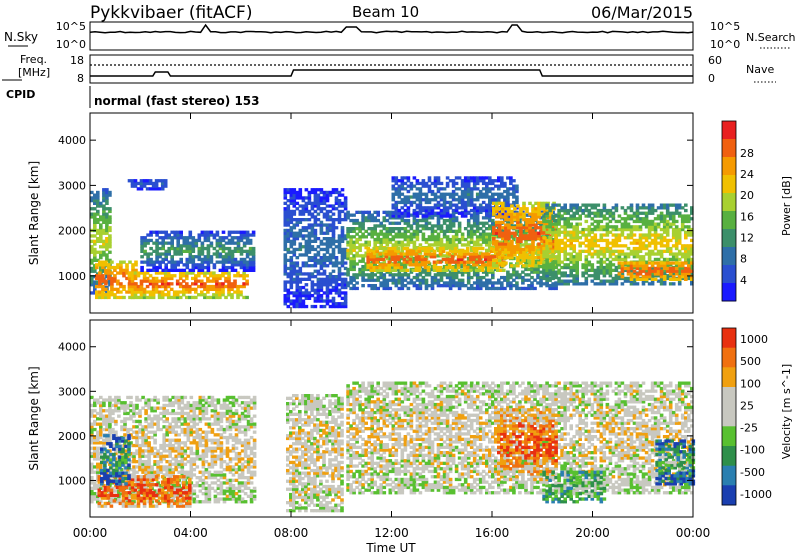 The width and height of the screenshot is (800, 558). What do you see at coordinates (21, 37) in the screenshot?
I see `nsky-label: N.Sky` at bounding box center [21, 37].